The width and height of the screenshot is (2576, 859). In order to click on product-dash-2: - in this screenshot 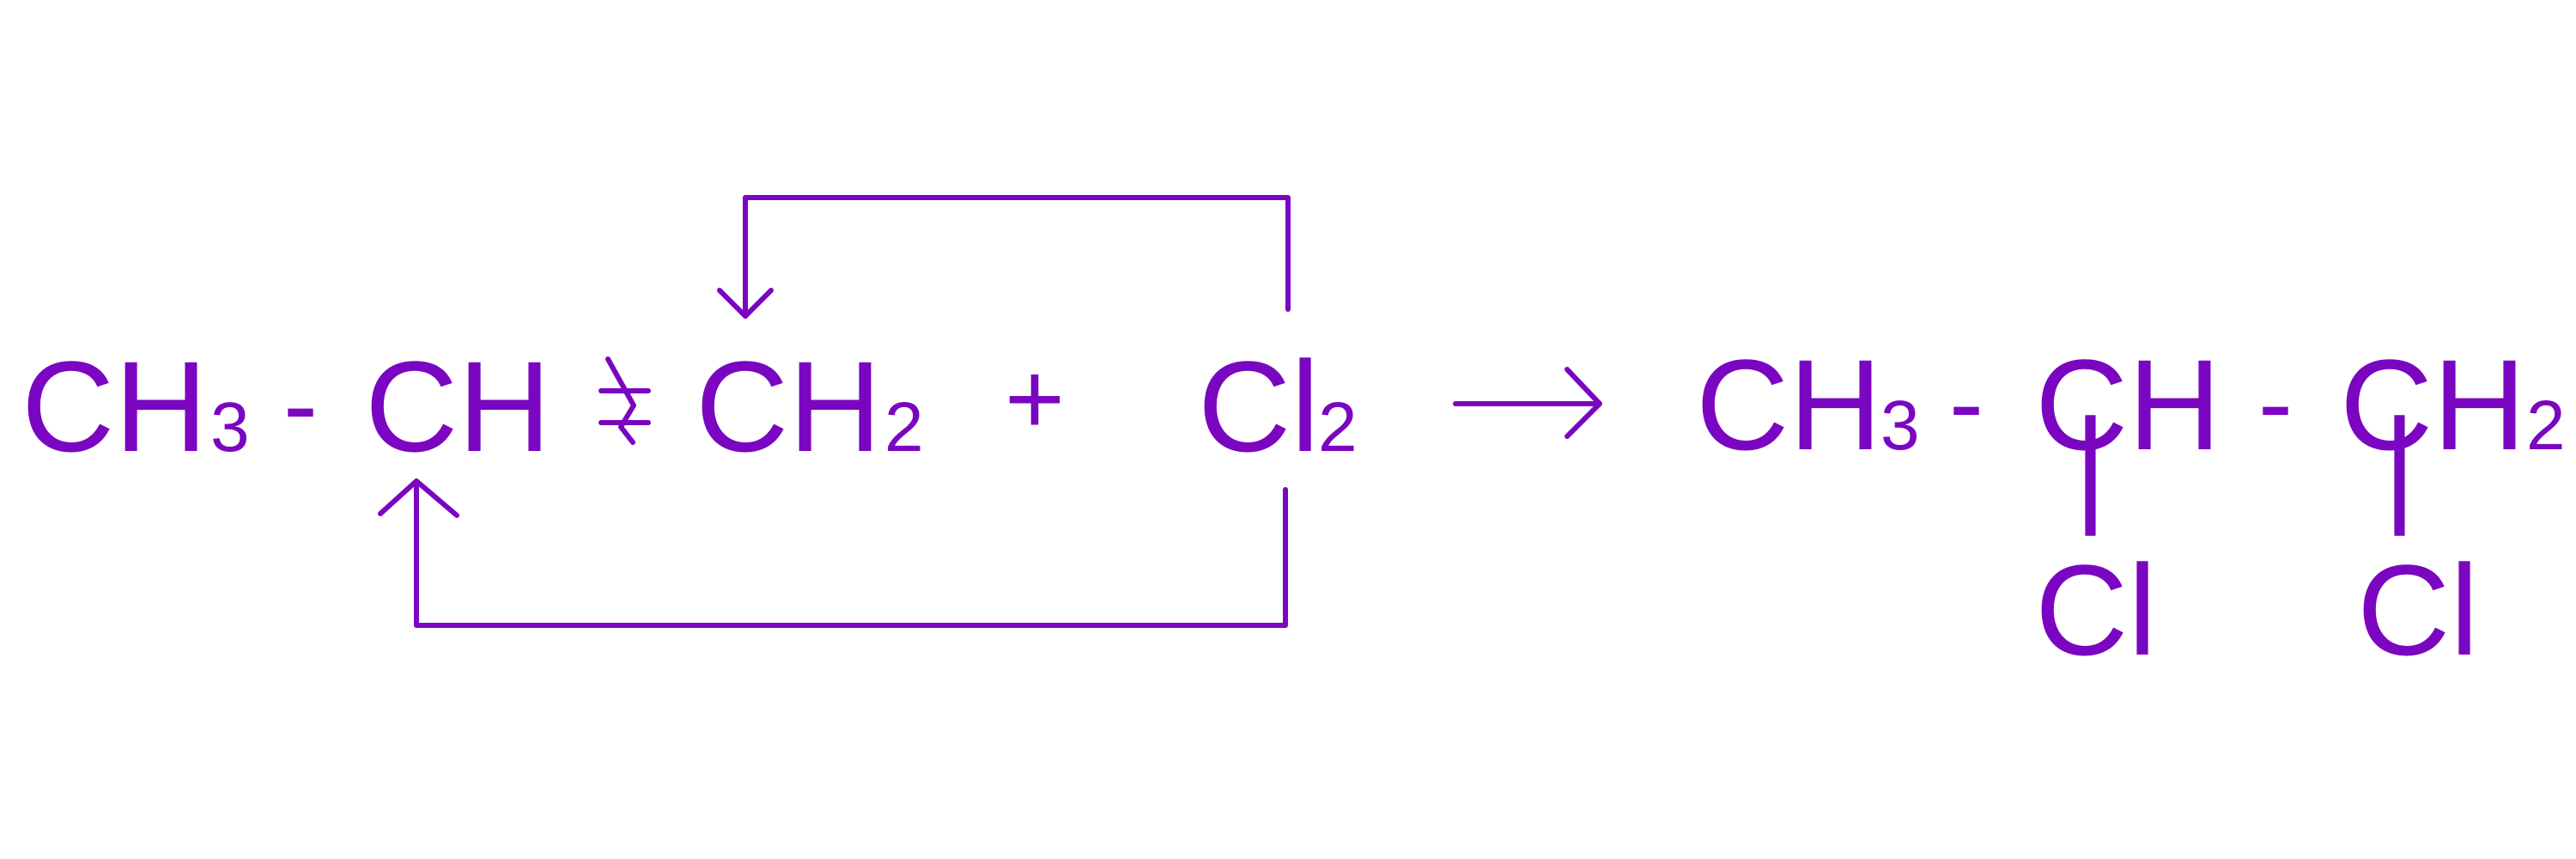, I will do `click(2275, 403)`.